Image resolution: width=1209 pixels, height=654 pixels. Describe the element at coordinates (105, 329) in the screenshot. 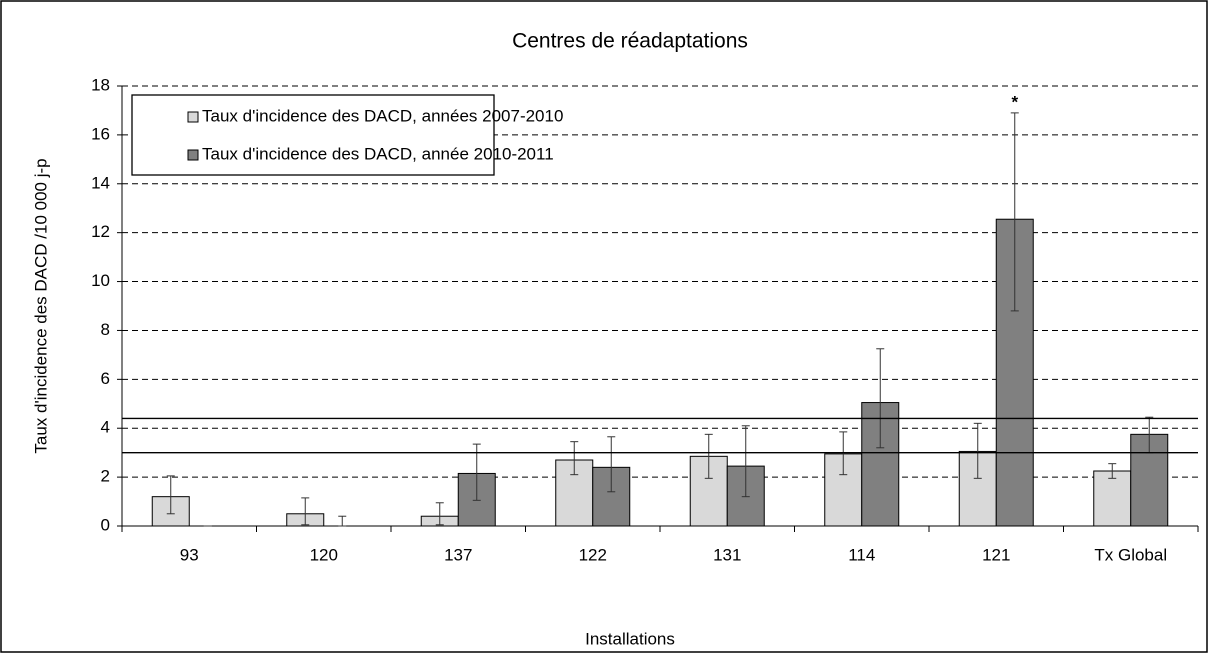

I see `y-tick-label: 8` at that location.